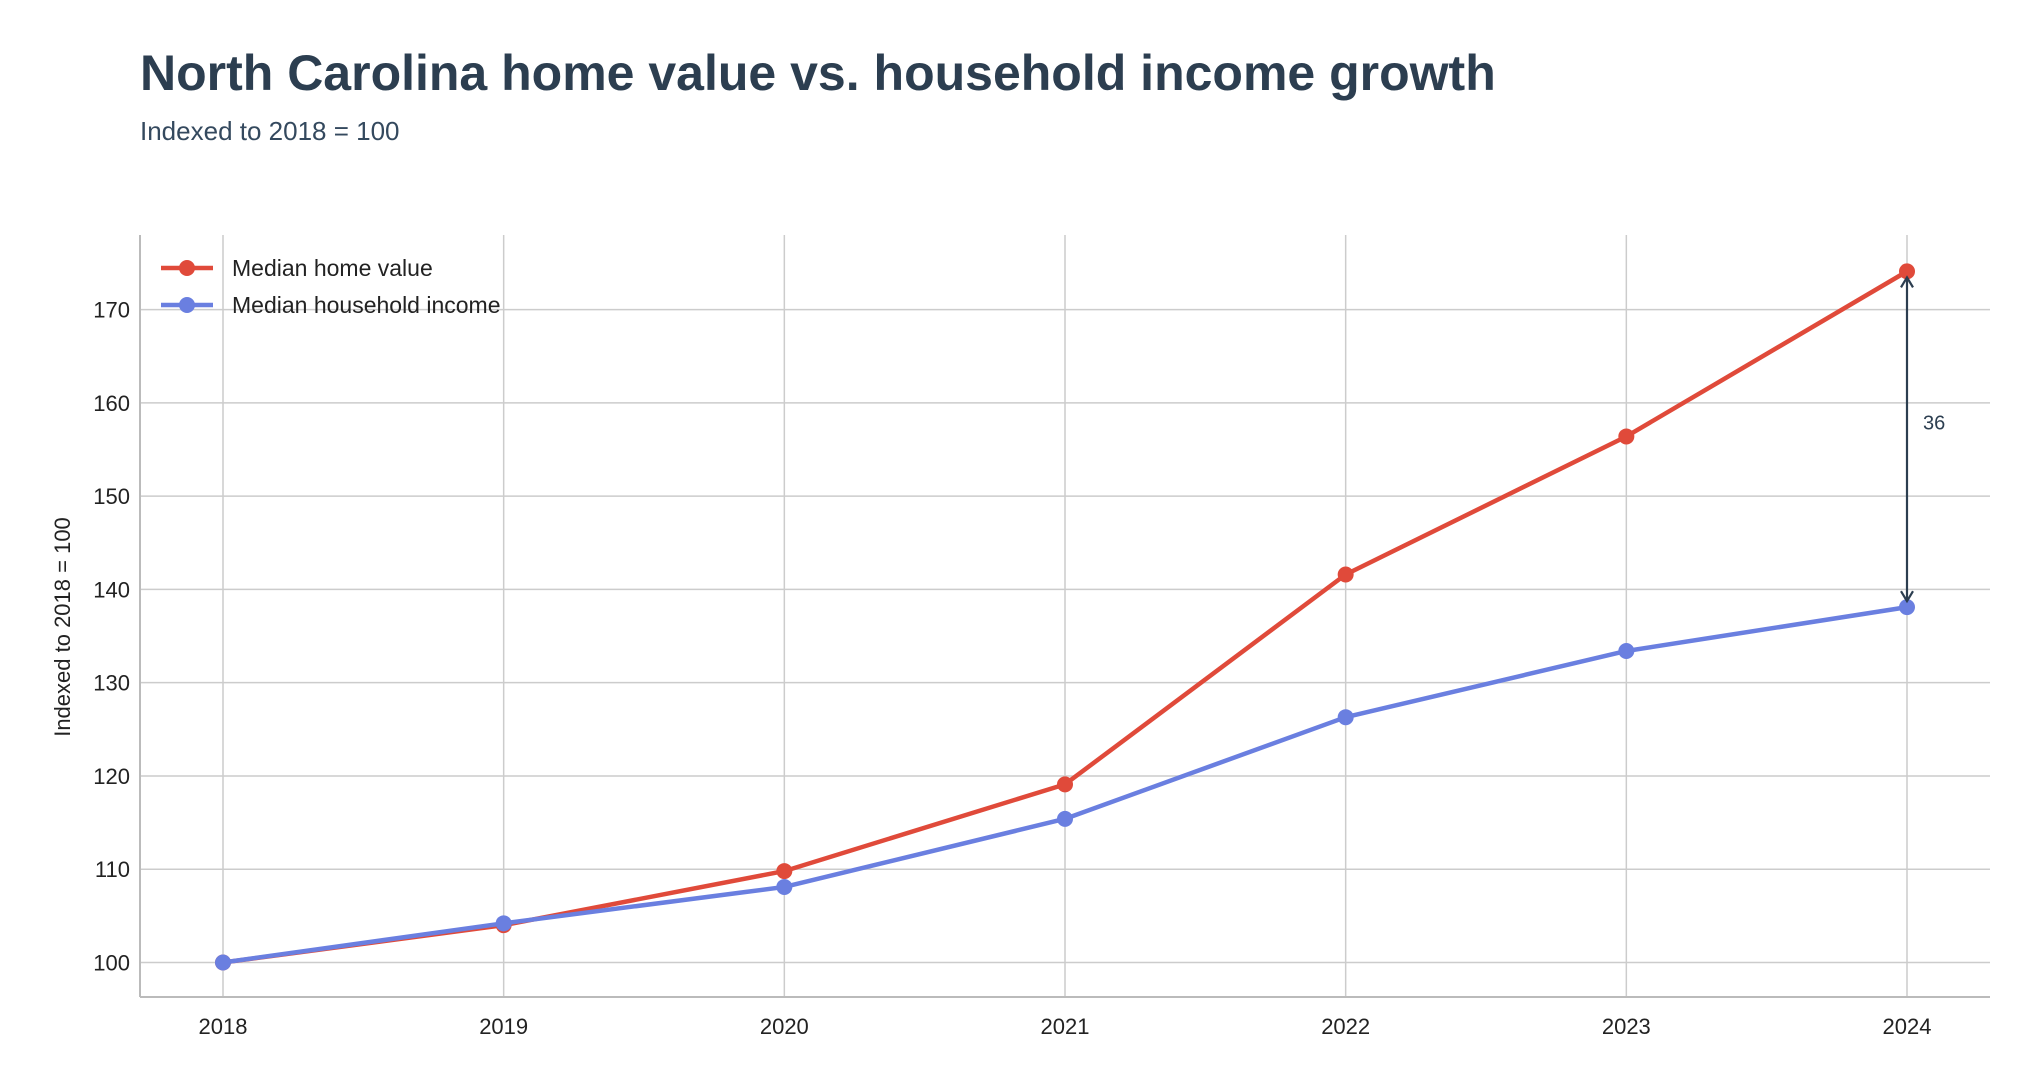 Image resolution: width=2027 pixels, height=1075 pixels. I want to click on y-tick-label-170: 170, so click(111, 310).